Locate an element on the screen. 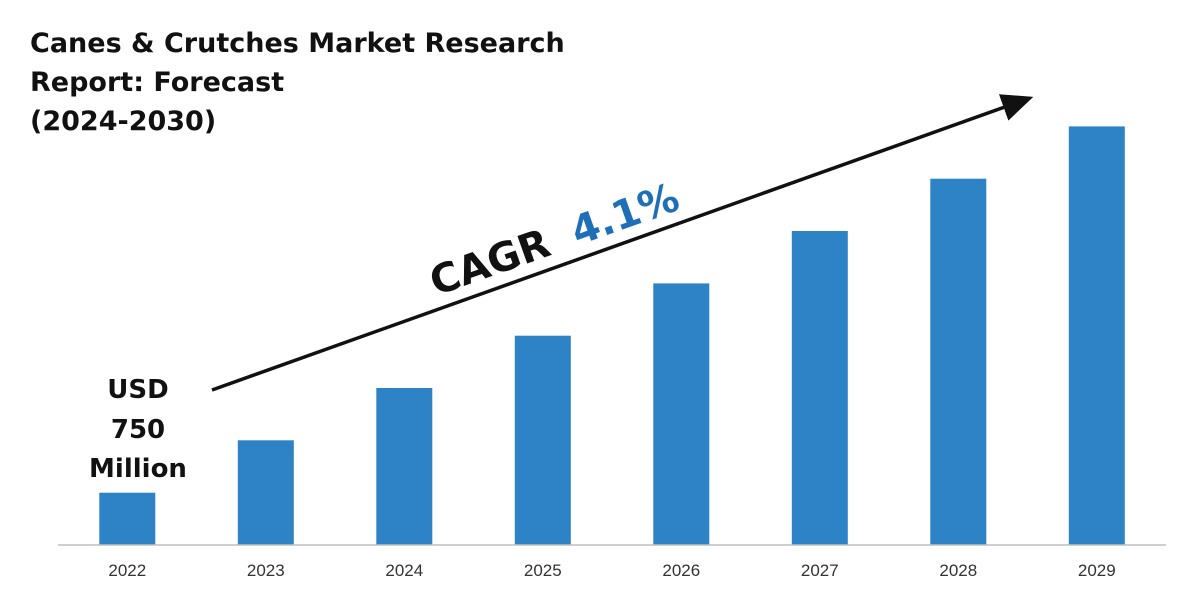  x-tick-label-2026: 2026 is located at coordinates (681, 570).